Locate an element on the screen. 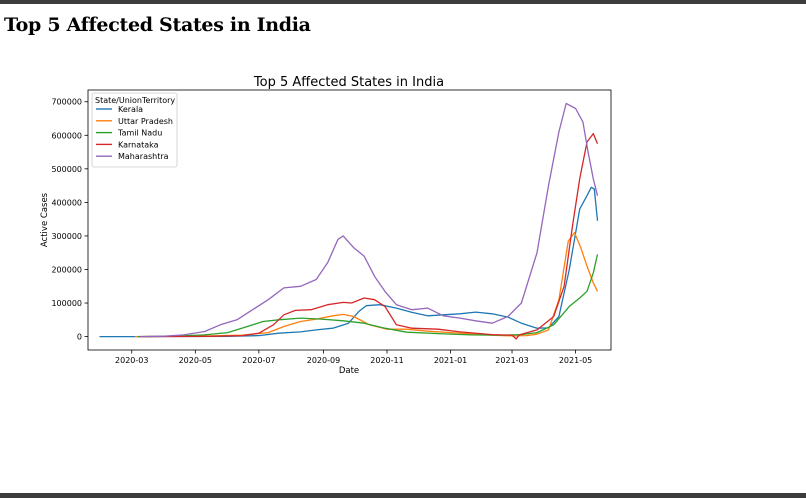 The width and height of the screenshot is (806, 498). y-tick-label: 0 is located at coordinates (79, 337).